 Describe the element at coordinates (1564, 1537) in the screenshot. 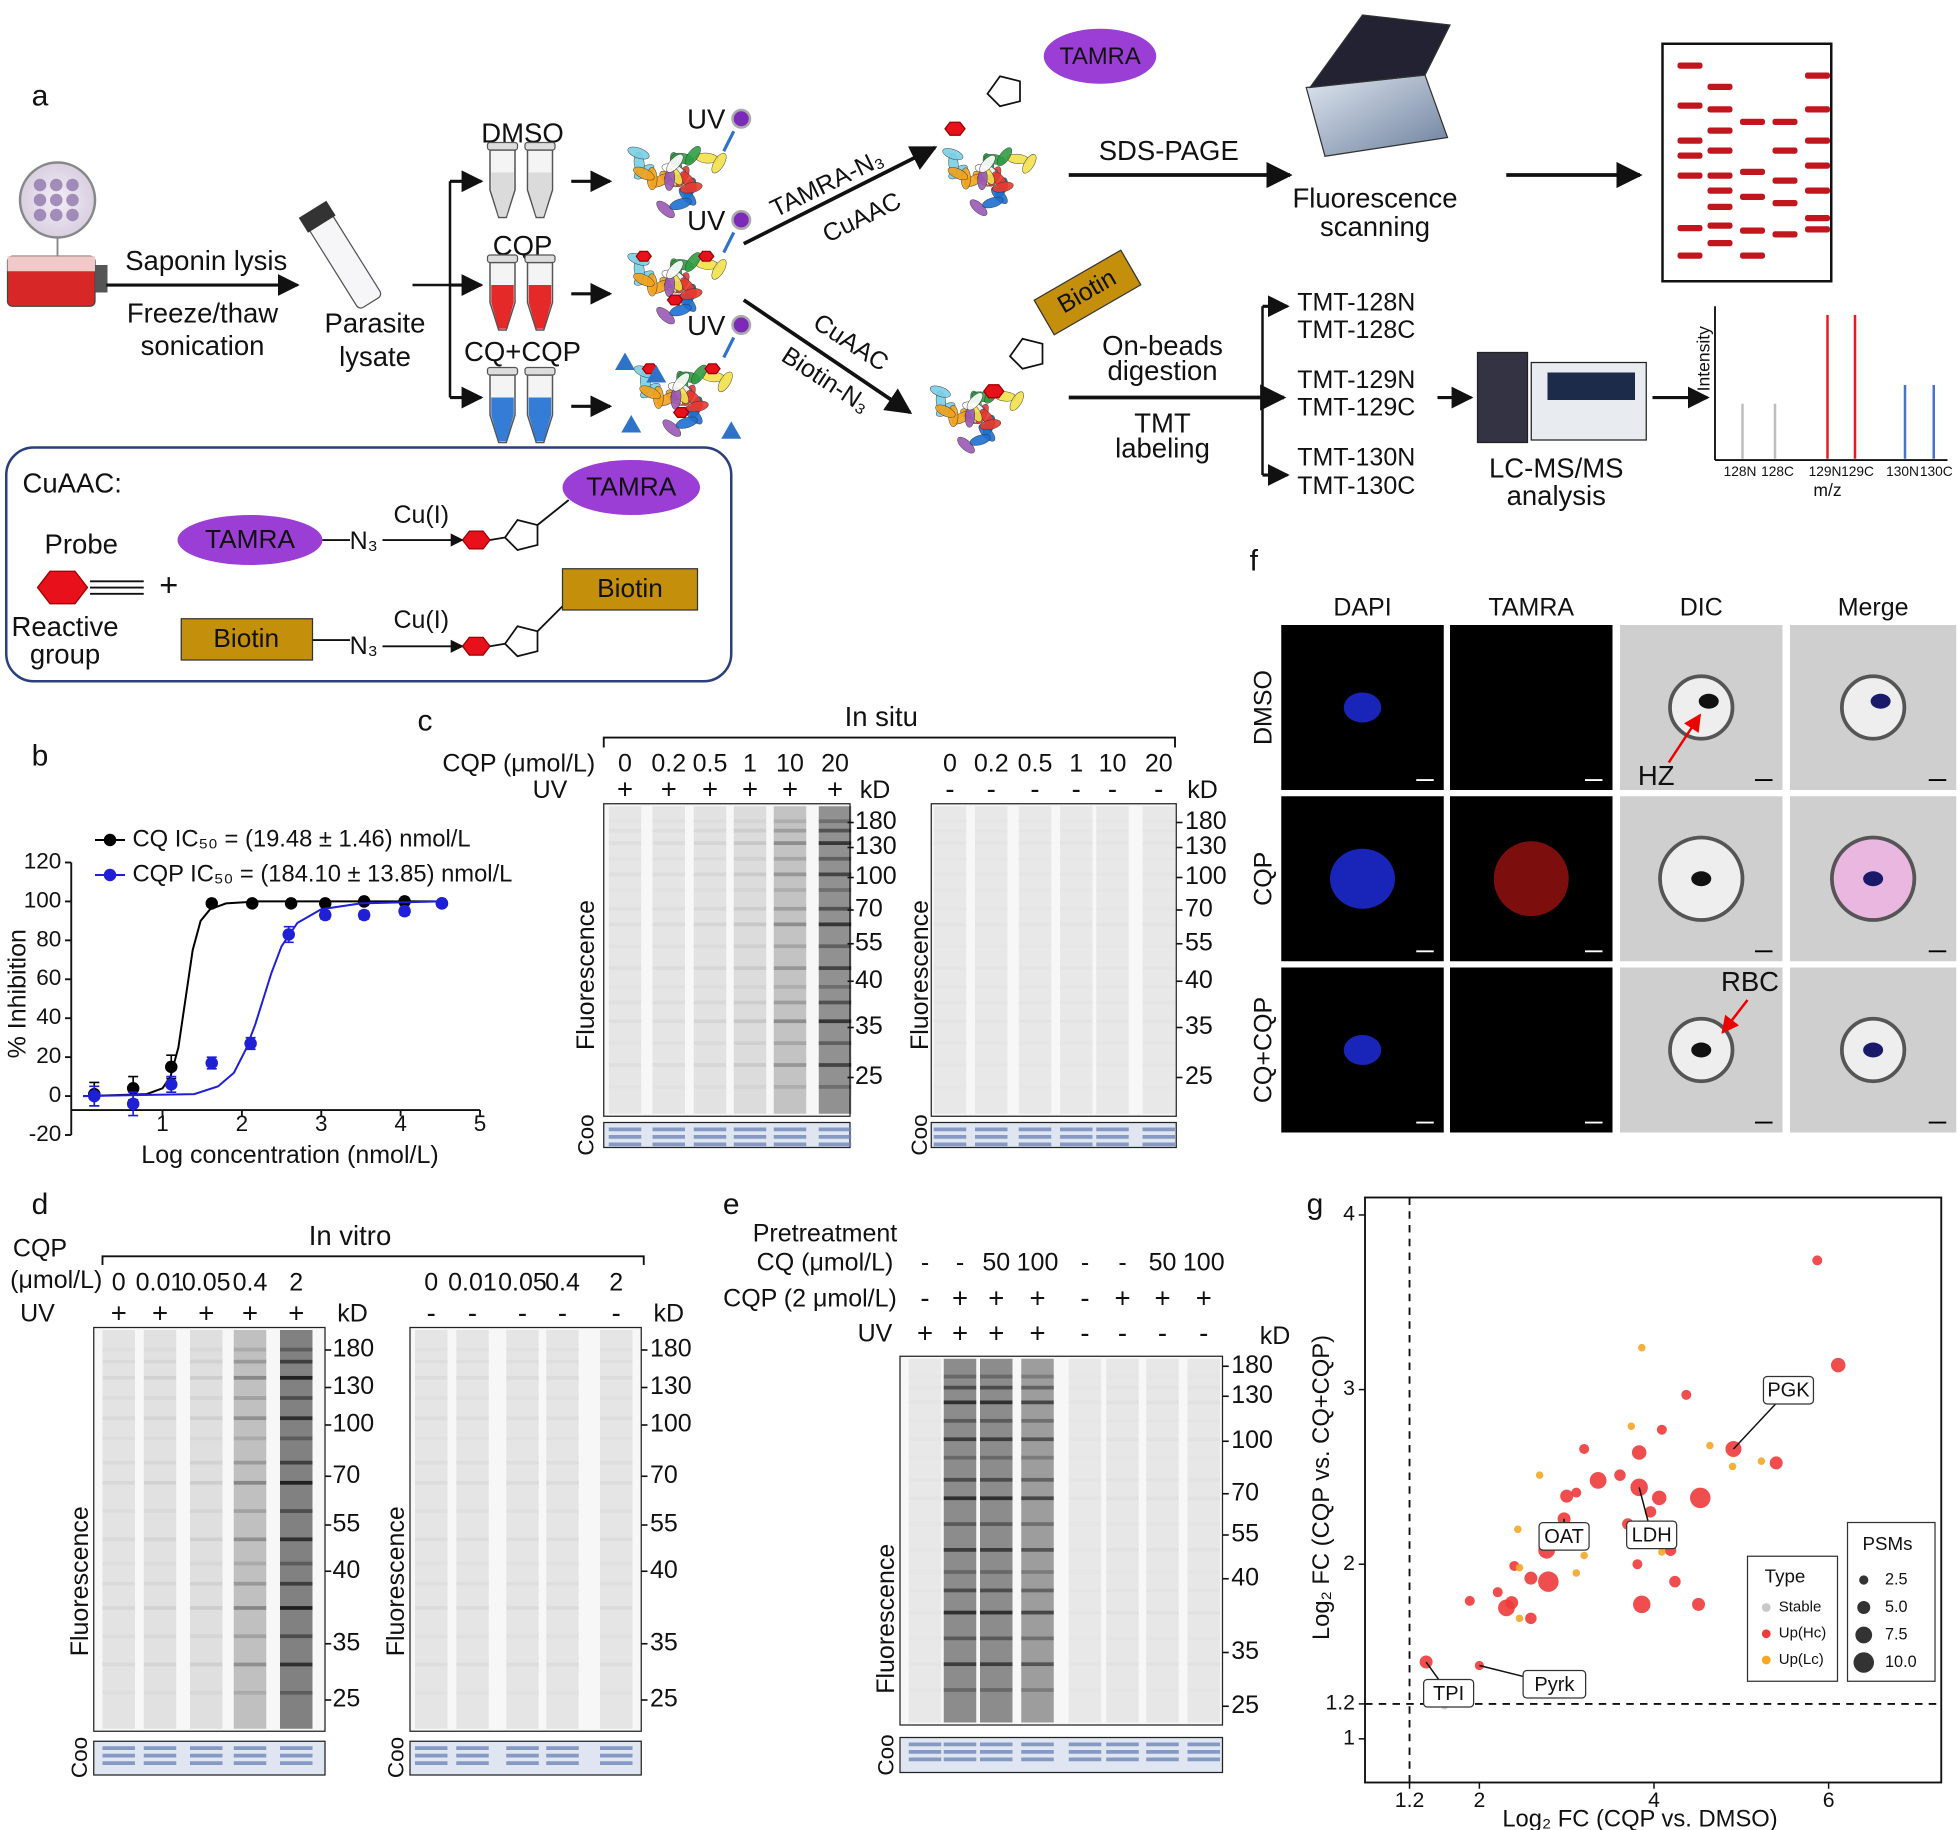

I see `annotation: OAT` at that location.